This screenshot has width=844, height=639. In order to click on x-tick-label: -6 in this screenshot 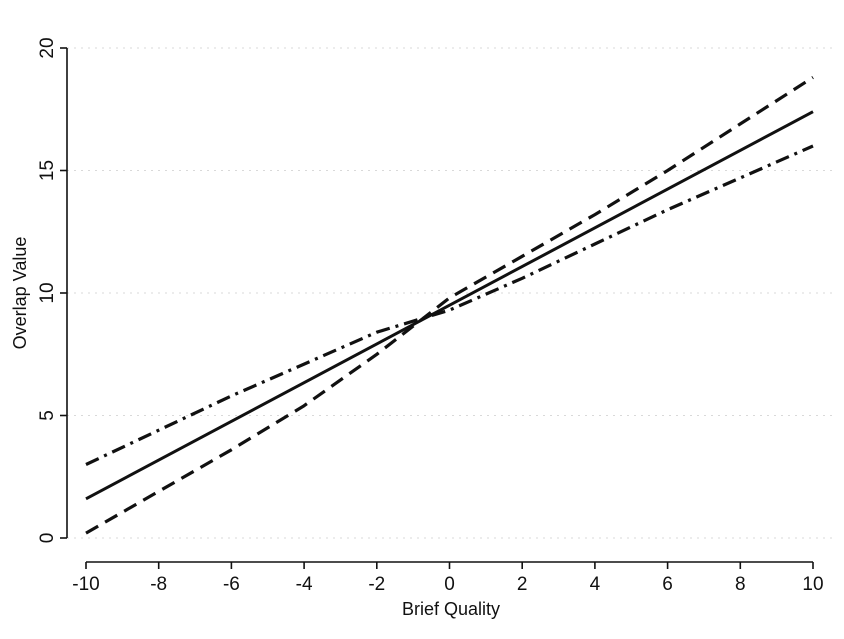, I will do `click(231, 584)`.